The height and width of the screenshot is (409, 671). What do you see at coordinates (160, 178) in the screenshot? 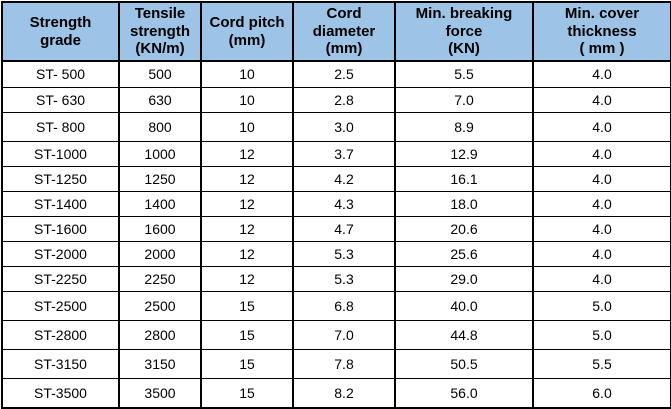
I see `tensile-strength-cell: 1250` at bounding box center [160, 178].